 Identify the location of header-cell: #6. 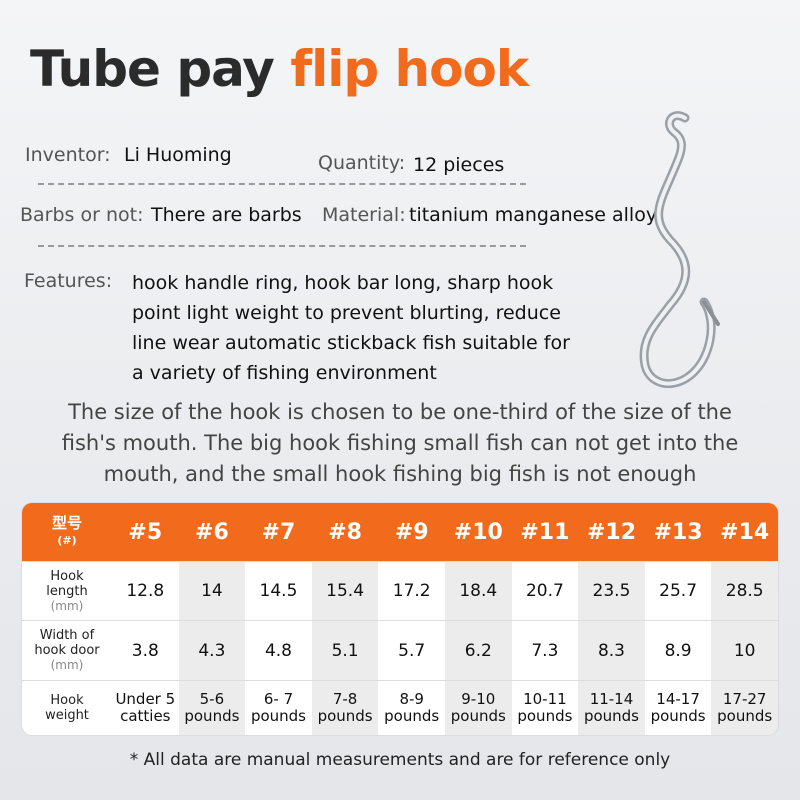
(212, 532).